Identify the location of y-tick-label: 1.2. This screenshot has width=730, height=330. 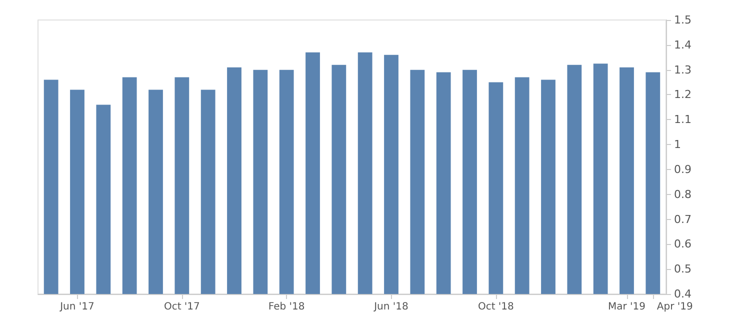
(683, 95).